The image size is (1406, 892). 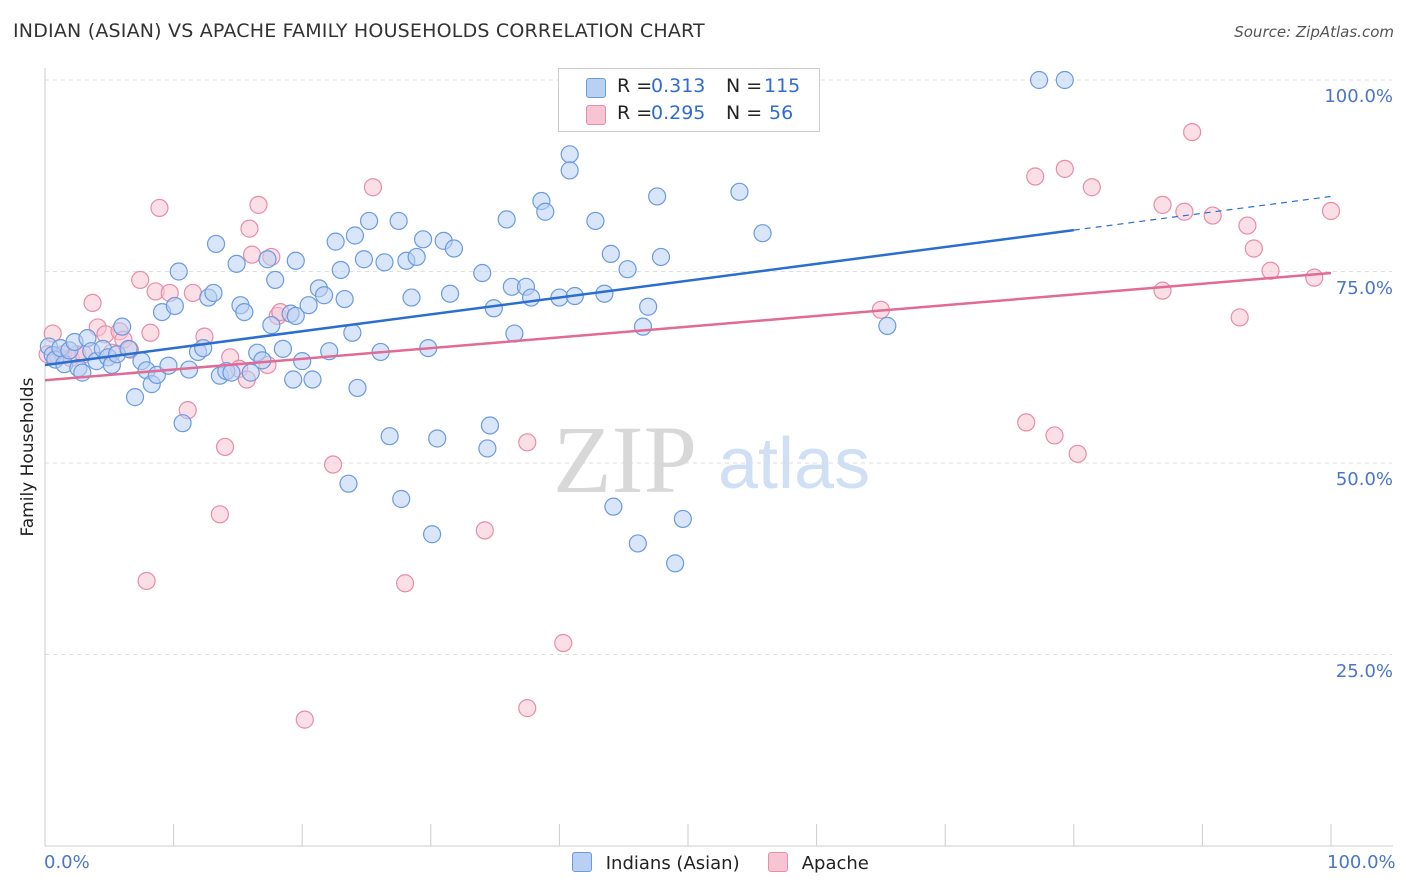 What do you see at coordinates (678, 113) in the screenshot?
I see `apache-r-value: 0.295` at bounding box center [678, 113].